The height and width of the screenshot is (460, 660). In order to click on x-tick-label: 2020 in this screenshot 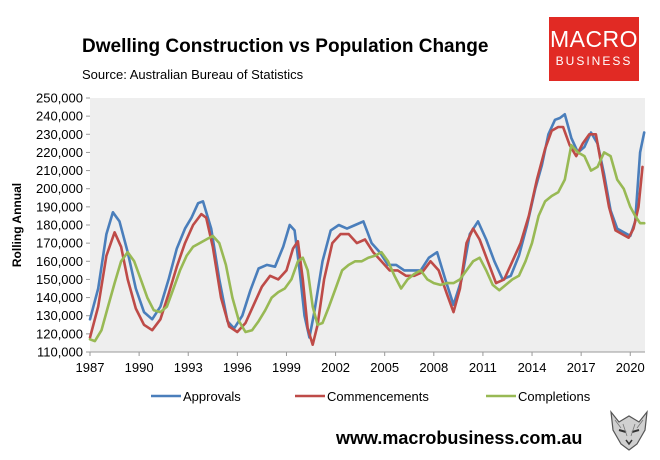, I will do `click(630, 367)`.